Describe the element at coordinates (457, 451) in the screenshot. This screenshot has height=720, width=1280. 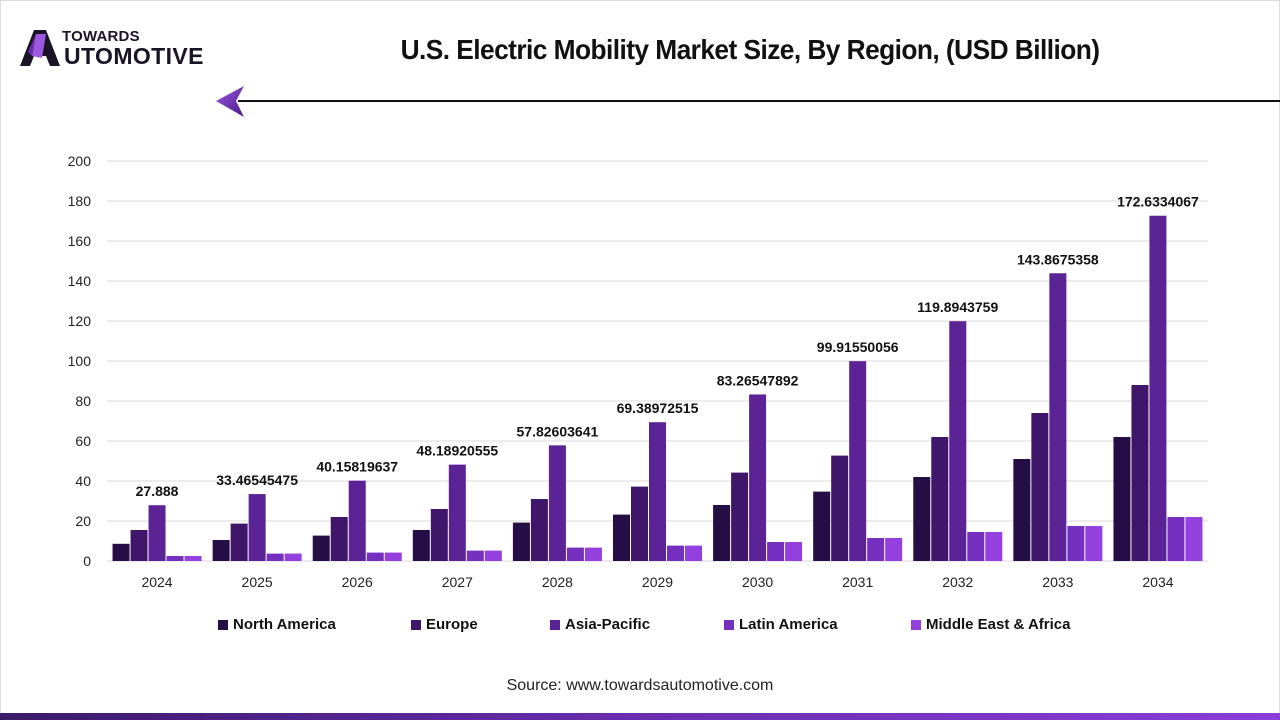
I see `data-label: 48.18920555` at that location.